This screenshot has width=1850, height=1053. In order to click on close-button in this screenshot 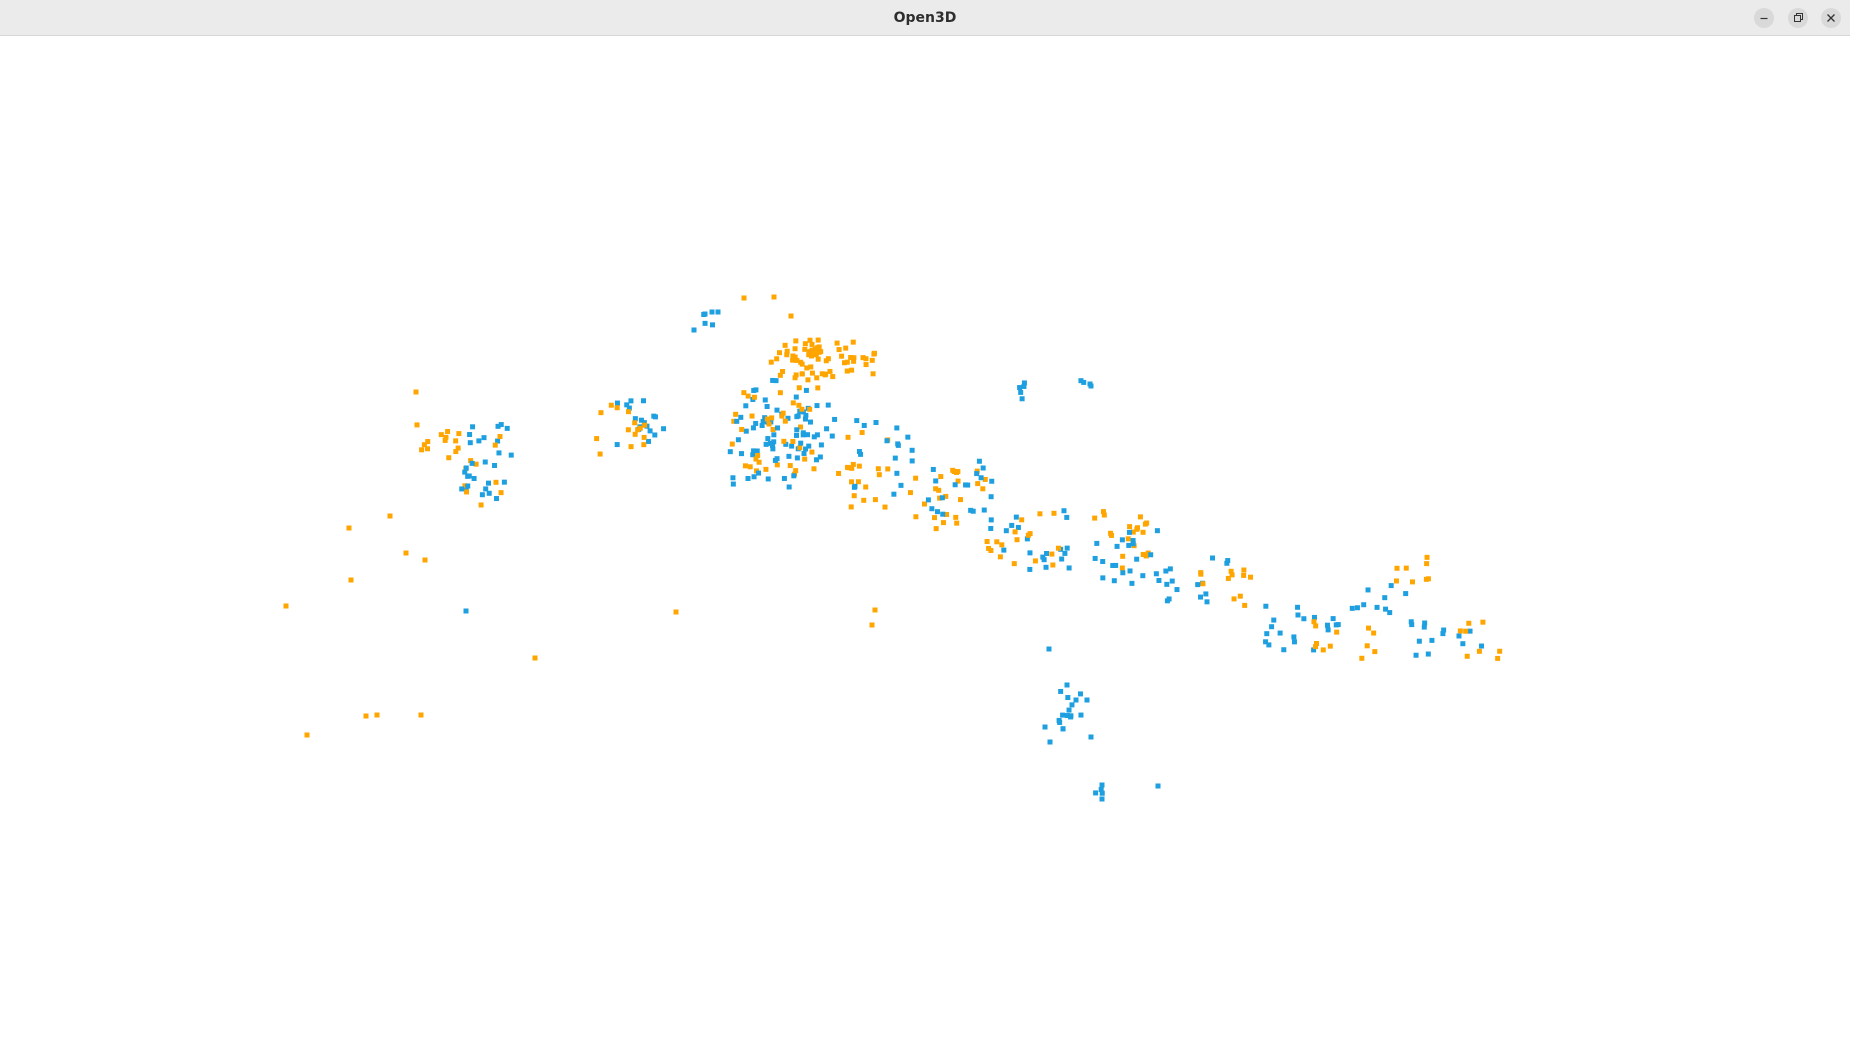, I will do `click(1831, 18)`.